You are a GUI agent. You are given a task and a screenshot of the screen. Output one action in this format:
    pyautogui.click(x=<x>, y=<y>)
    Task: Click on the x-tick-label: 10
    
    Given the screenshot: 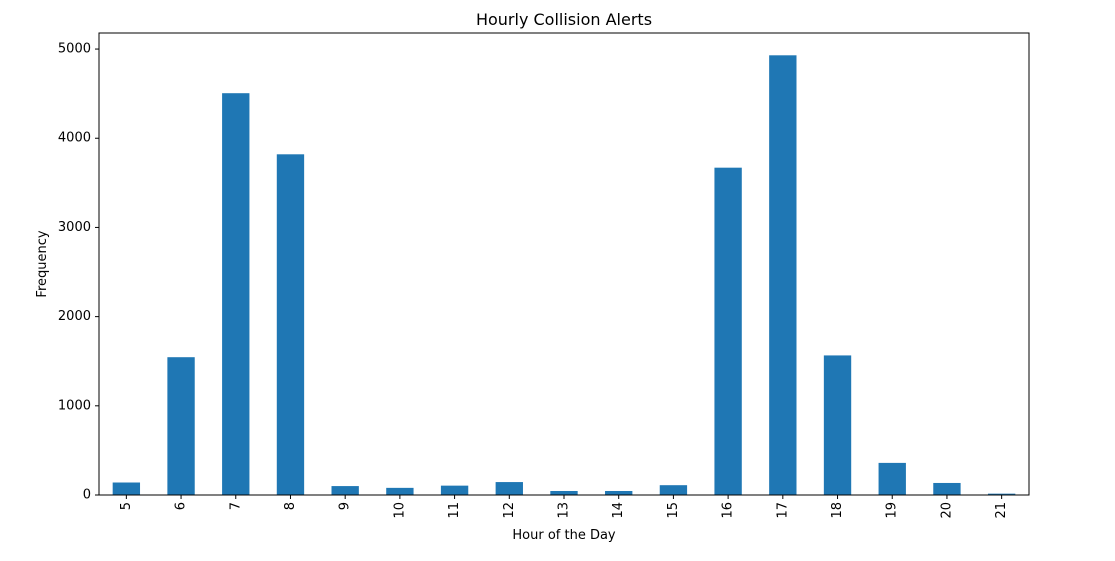 What is the action you would take?
    pyautogui.click(x=399, y=510)
    